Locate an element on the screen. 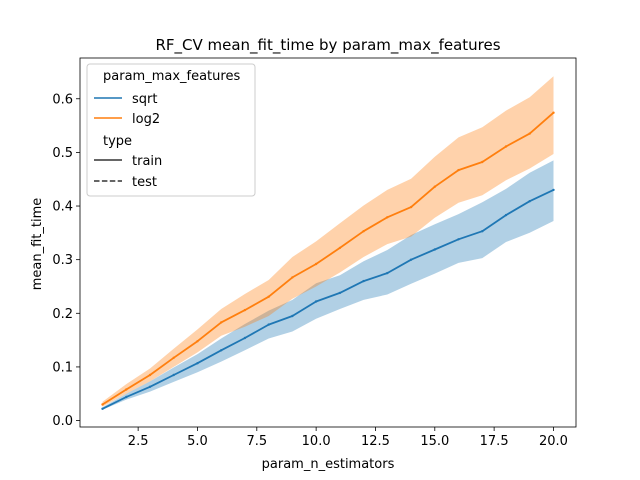 This screenshot has width=640, height=480. x-tick-label: 20.0 is located at coordinates (553, 441).